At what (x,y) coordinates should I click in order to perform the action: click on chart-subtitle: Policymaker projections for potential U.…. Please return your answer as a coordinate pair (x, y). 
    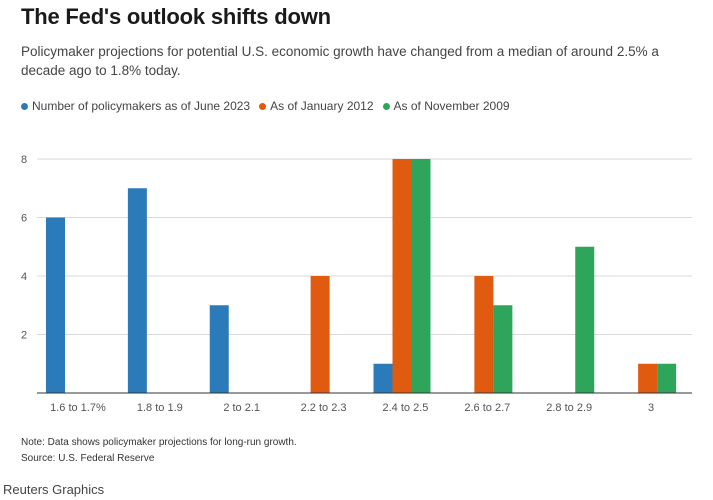
    Looking at the image, I should click on (340, 61).